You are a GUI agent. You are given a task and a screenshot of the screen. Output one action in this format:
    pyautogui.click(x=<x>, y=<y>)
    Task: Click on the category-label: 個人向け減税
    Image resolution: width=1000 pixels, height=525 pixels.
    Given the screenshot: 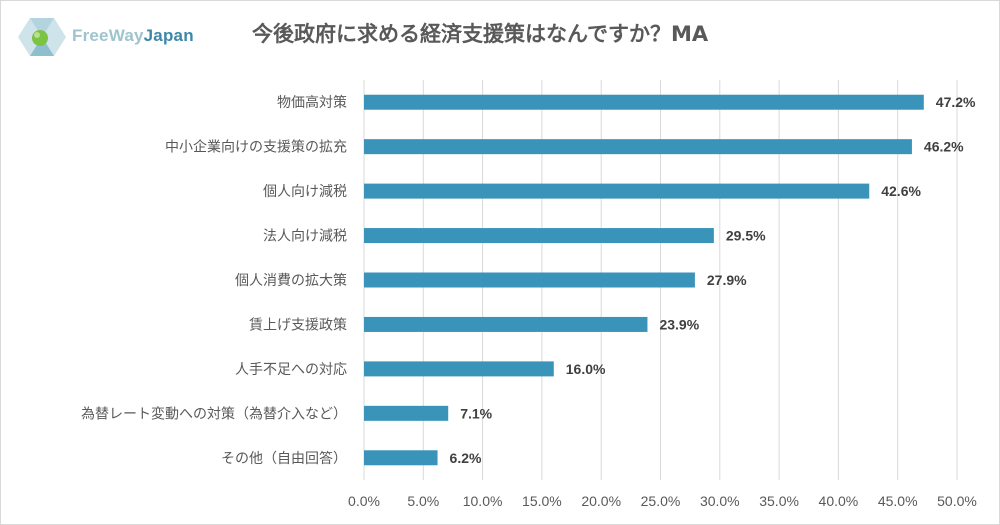 What is the action you would take?
    pyautogui.click(x=305, y=191)
    